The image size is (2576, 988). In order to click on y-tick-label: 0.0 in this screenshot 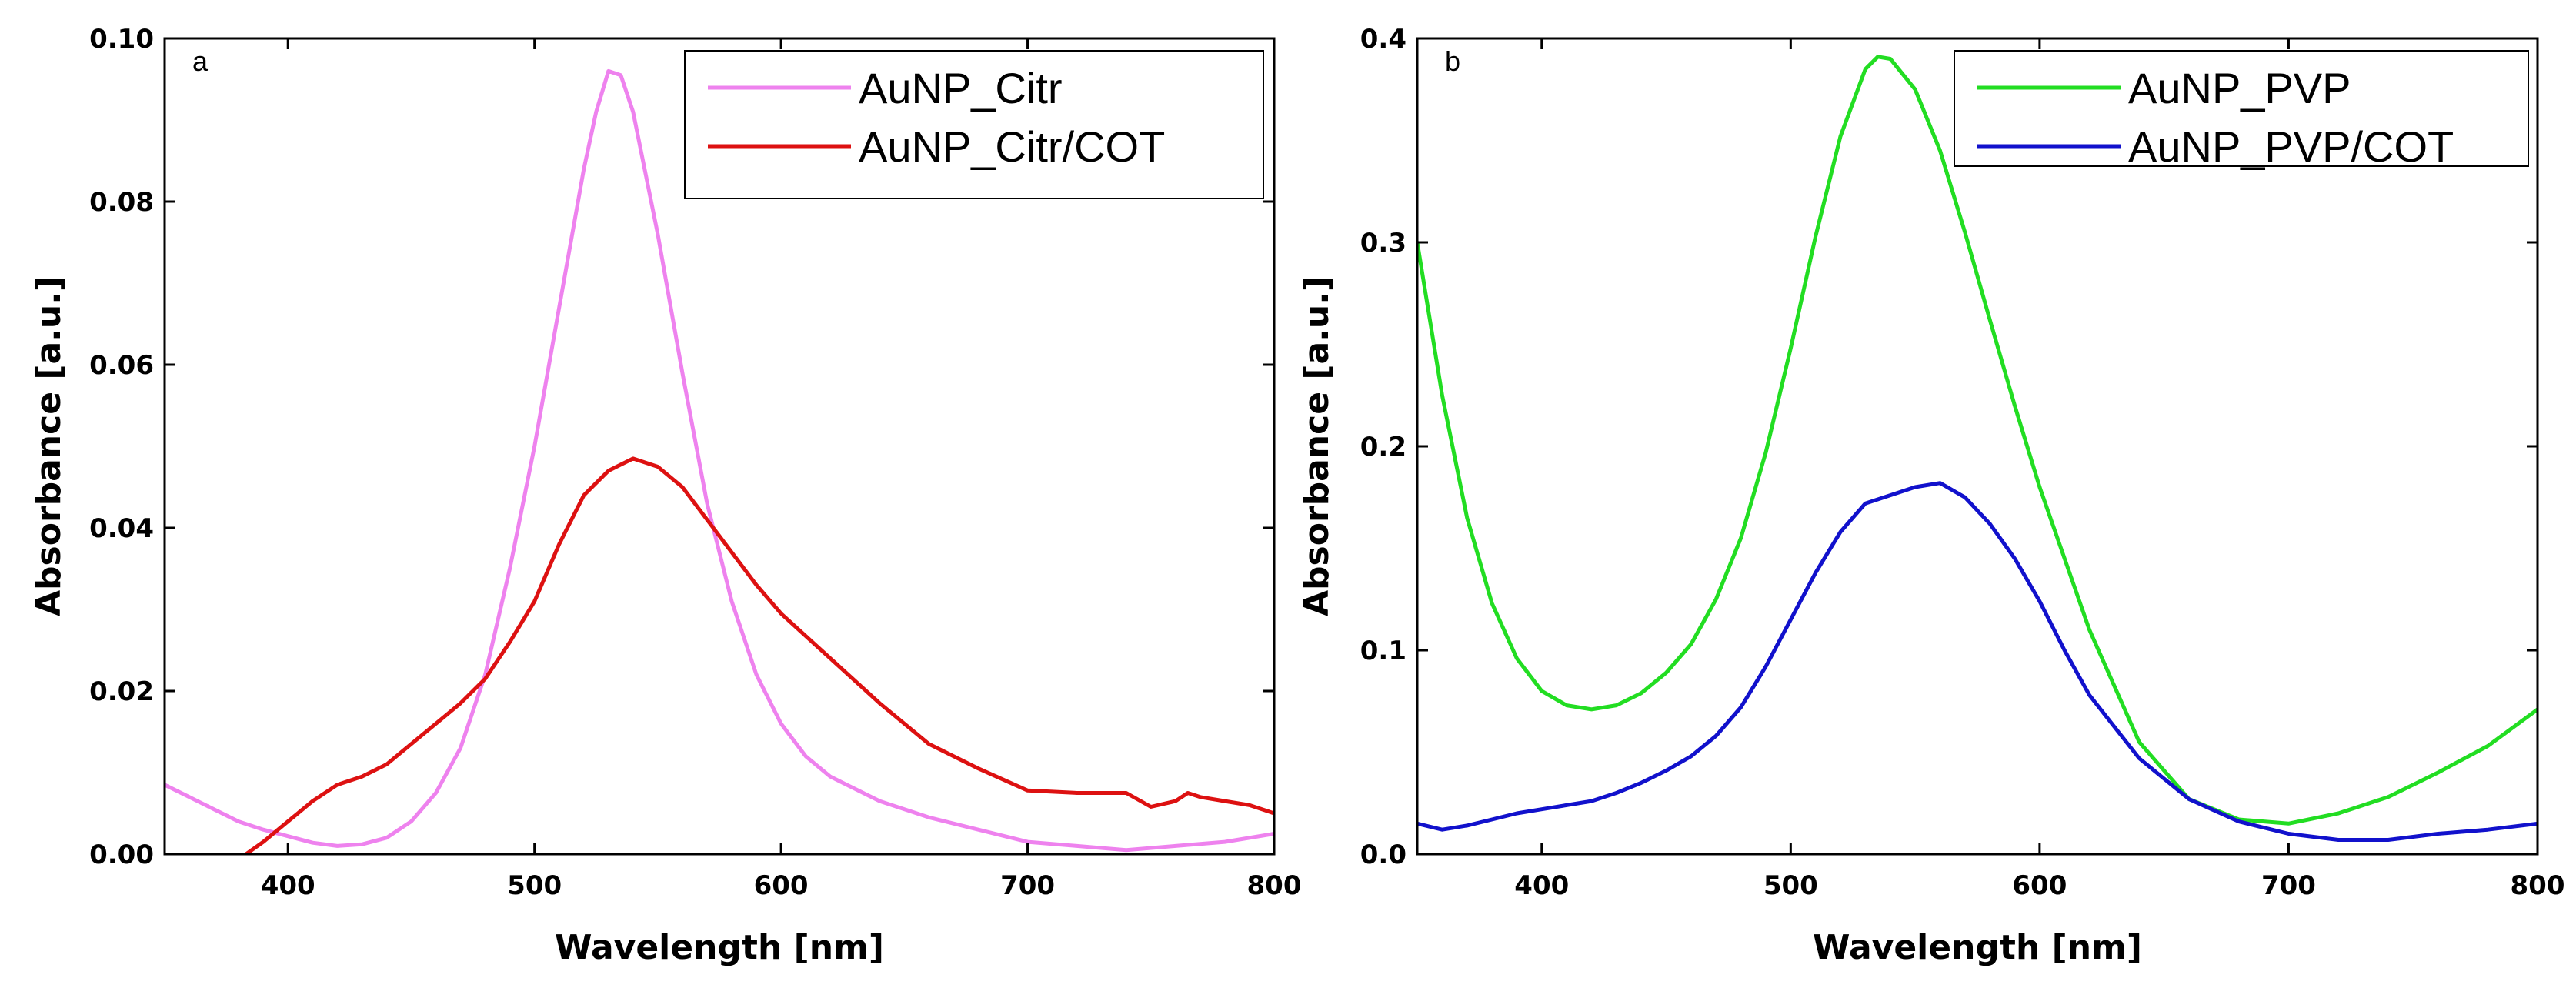, I will do `click(1383, 854)`.